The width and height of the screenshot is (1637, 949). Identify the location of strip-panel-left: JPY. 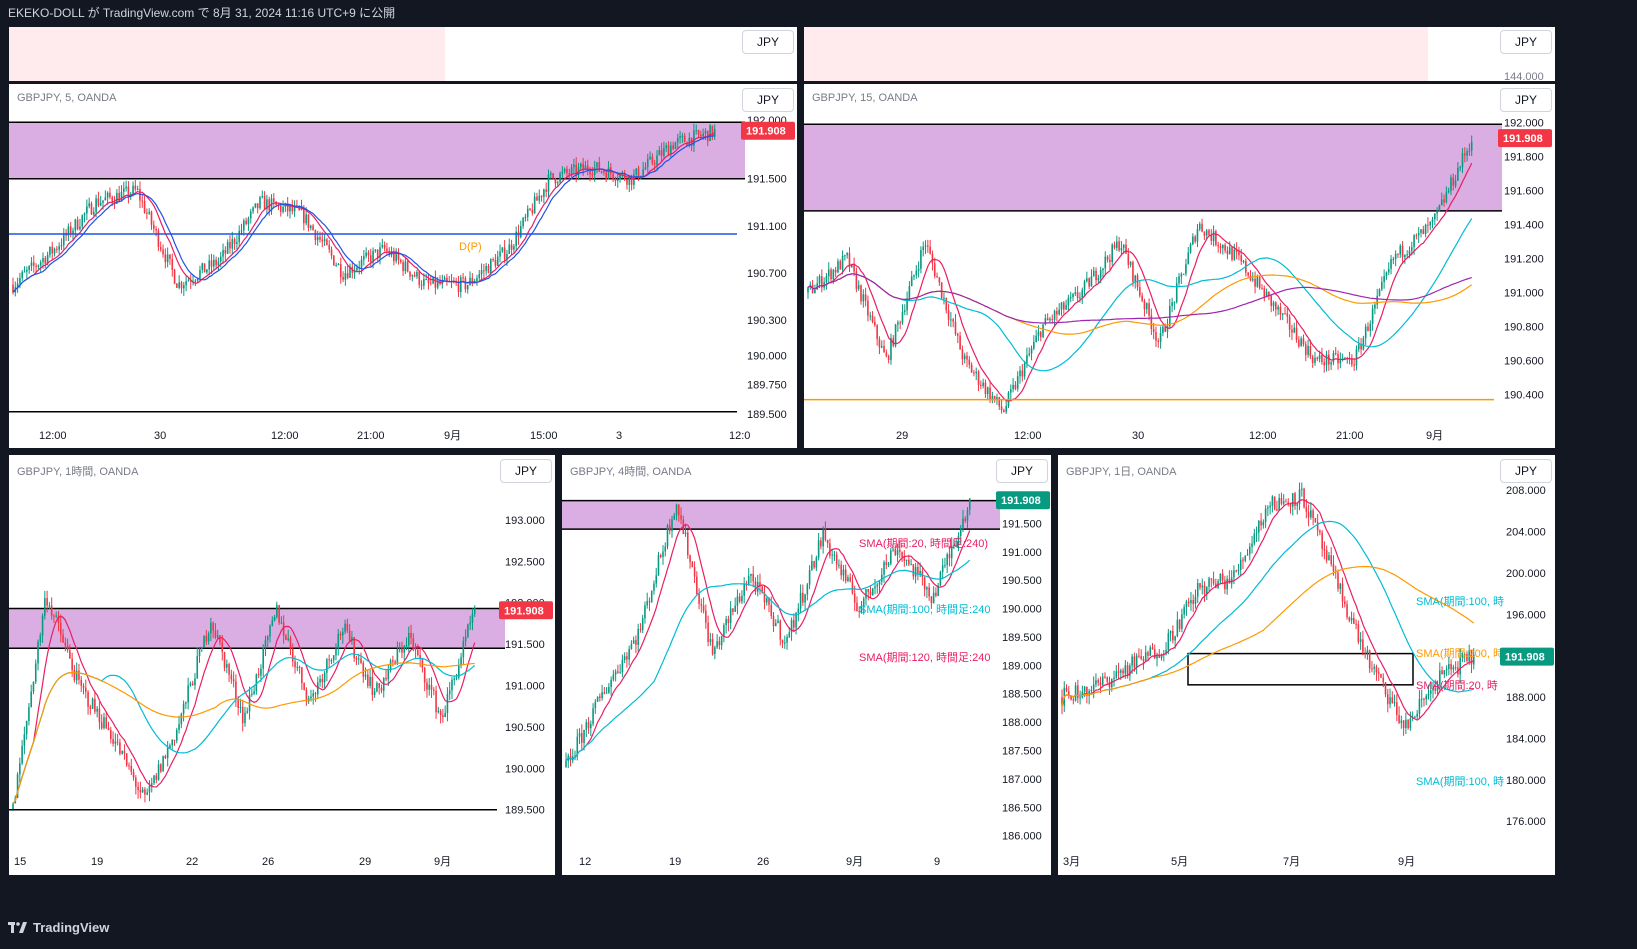
(403, 54).